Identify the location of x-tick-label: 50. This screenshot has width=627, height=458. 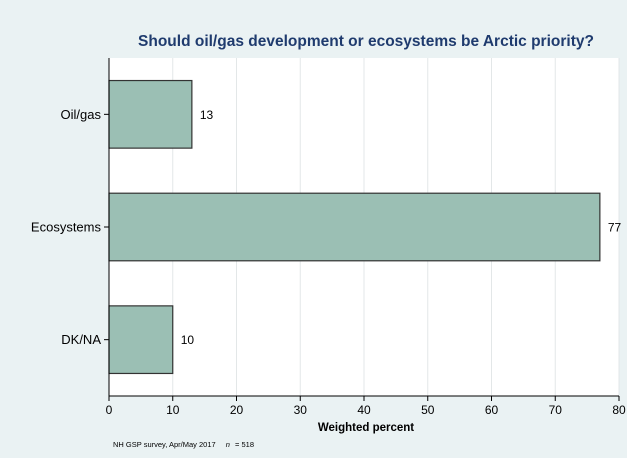
(428, 410).